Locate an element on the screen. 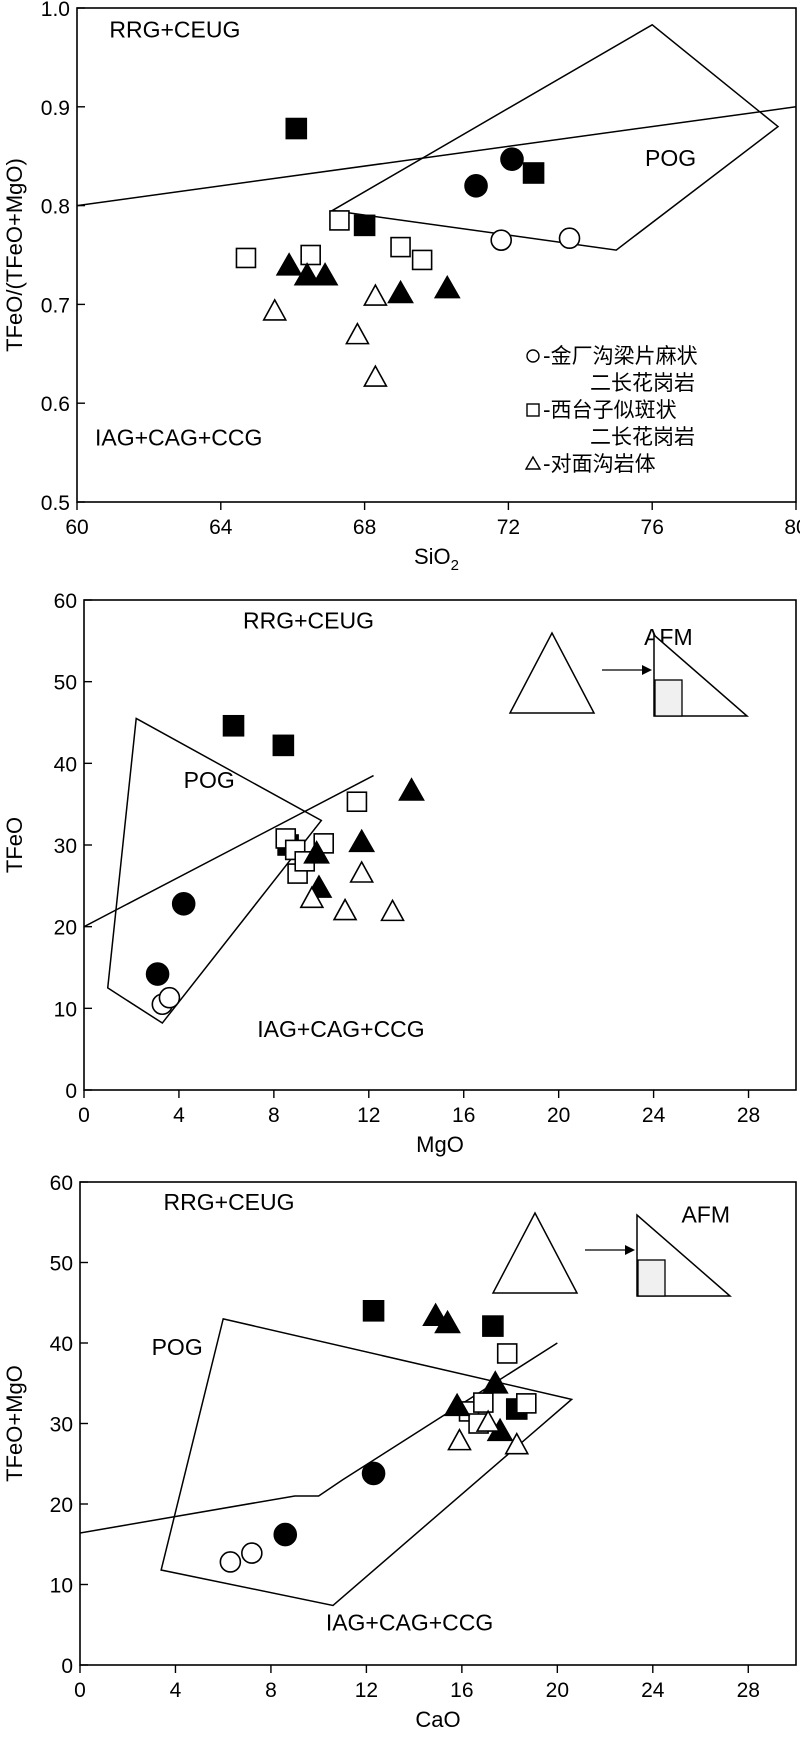 Image resolution: width=800 pixels, height=1745 pixels. series-circle-open is located at coordinates (241, 1557).